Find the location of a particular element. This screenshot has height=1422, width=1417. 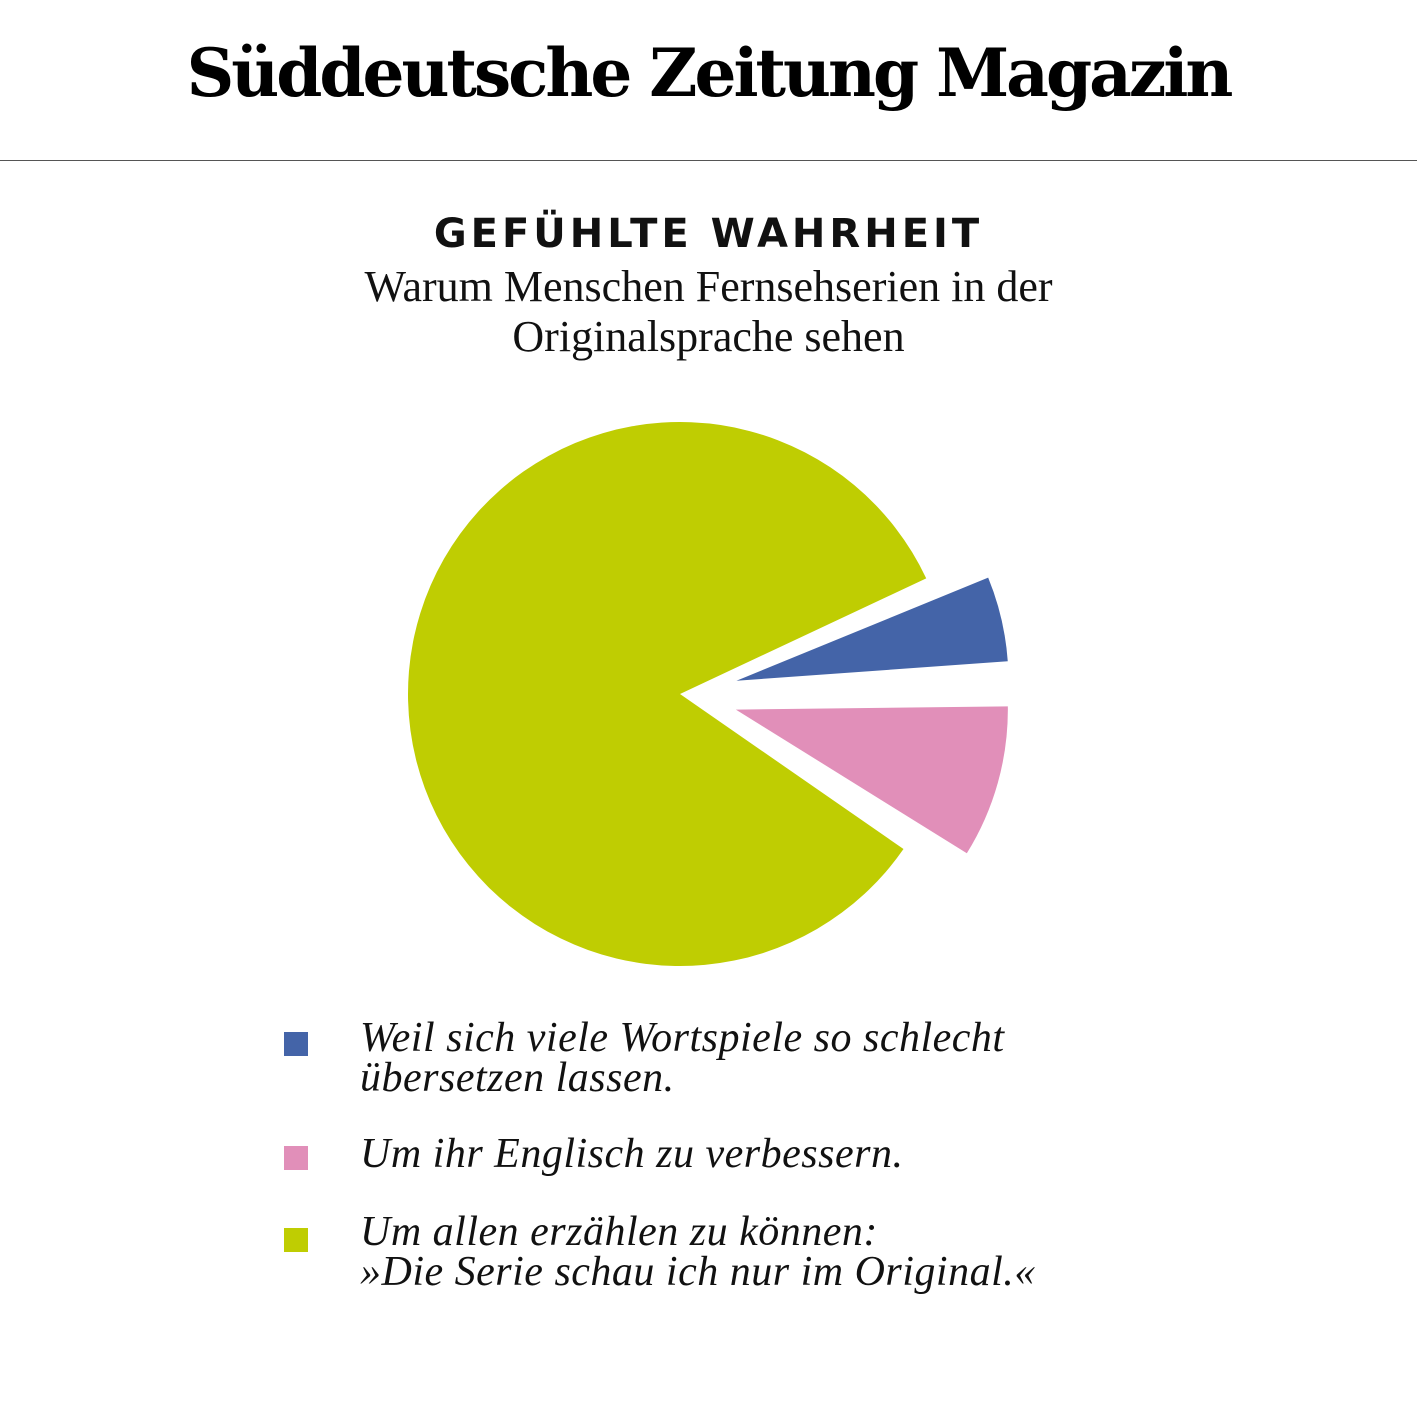

masthead-logo: Süddeutsche Zeitung Magazin is located at coordinates (710, 73).